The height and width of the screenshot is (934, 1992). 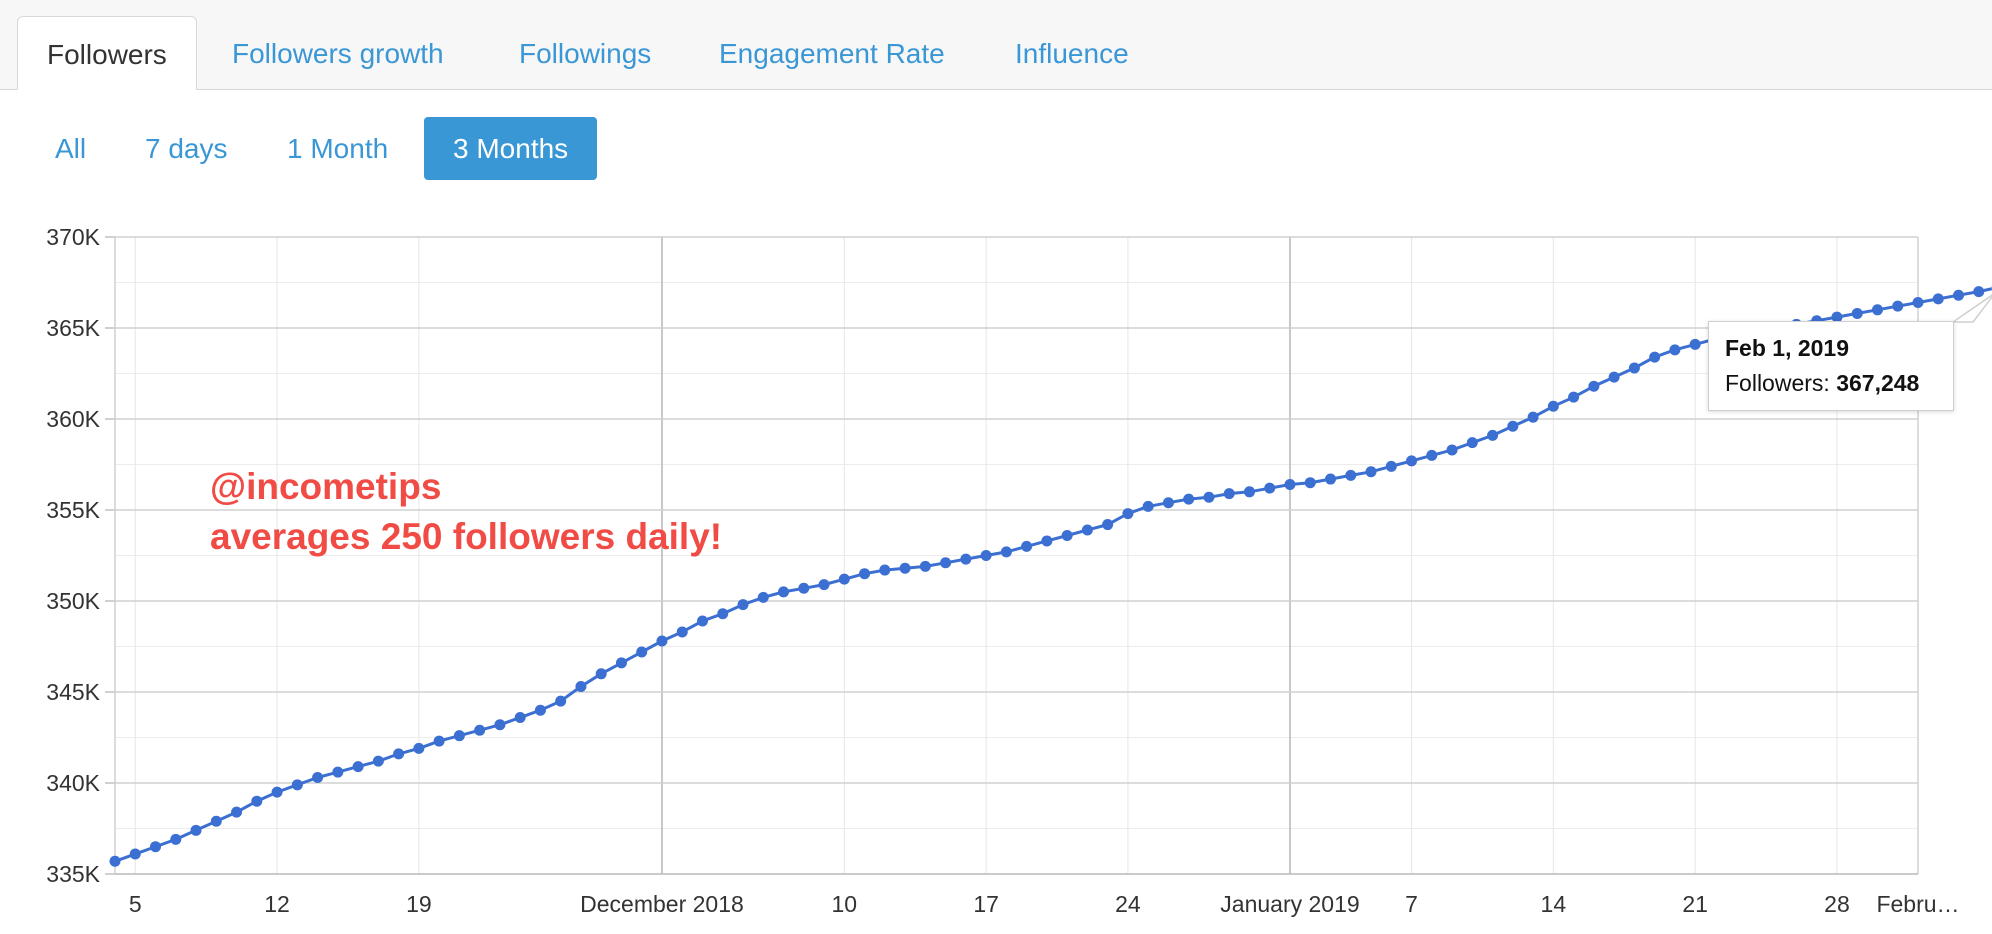 I want to click on annotation-text: averages 250 followers daily!, so click(x=466, y=536).